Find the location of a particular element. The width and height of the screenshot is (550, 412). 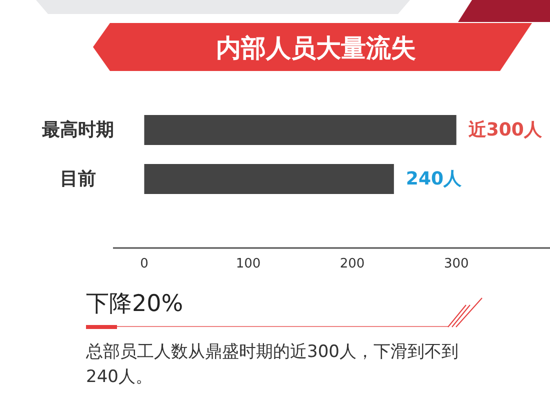

x-tick-label: 200 is located at coordinates (352, 264).